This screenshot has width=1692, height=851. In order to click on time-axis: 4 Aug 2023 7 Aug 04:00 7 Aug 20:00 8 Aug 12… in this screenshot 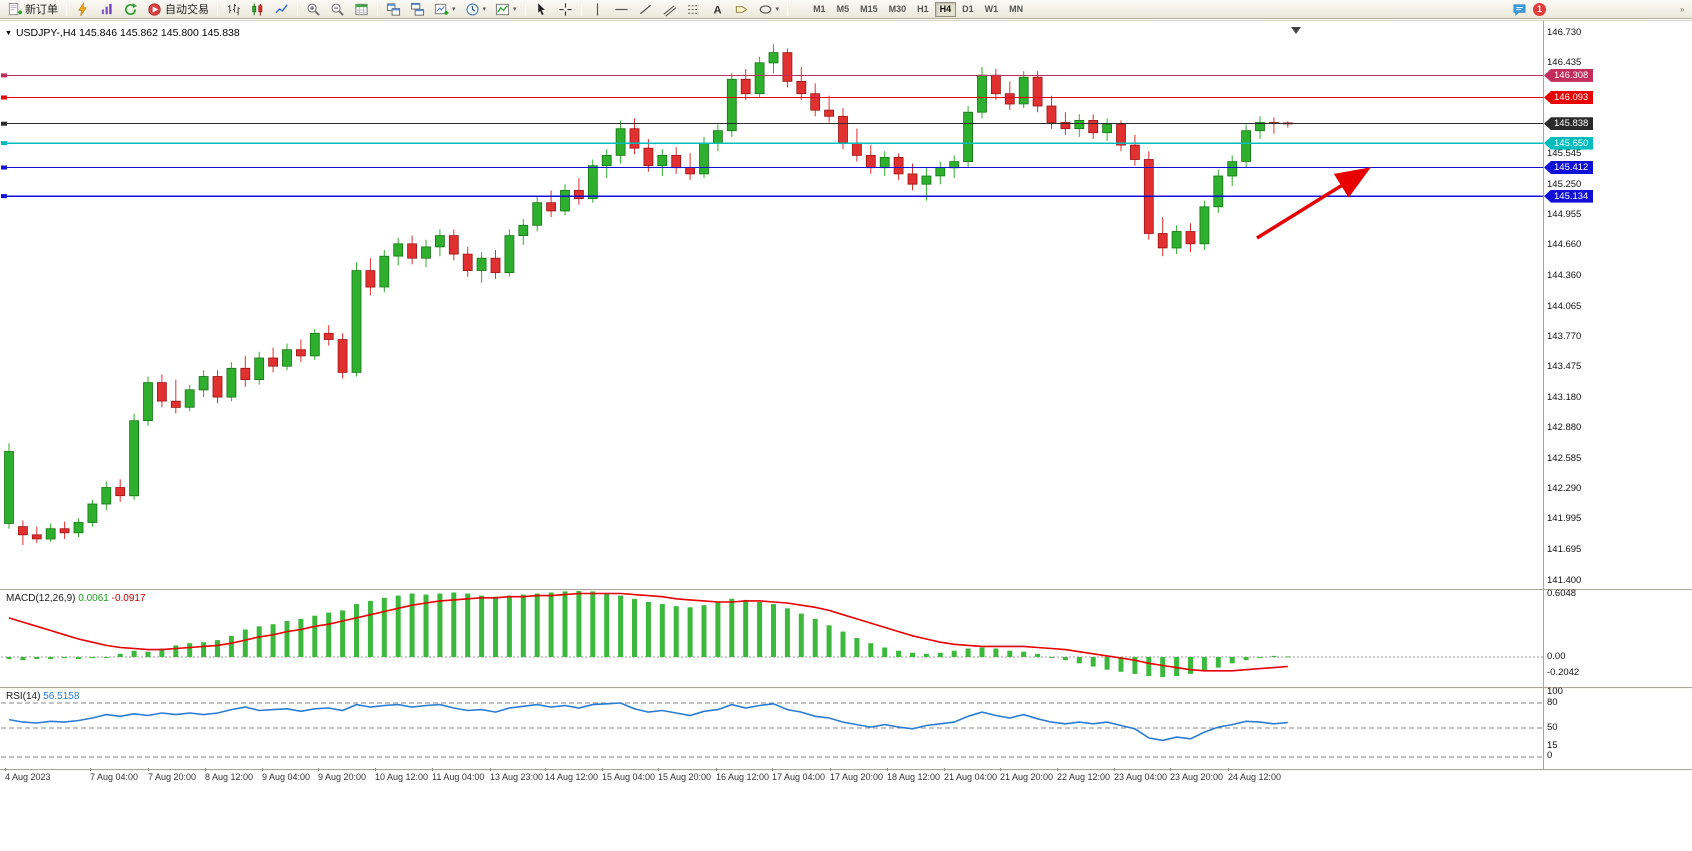, I will do `click(771, 777)`.